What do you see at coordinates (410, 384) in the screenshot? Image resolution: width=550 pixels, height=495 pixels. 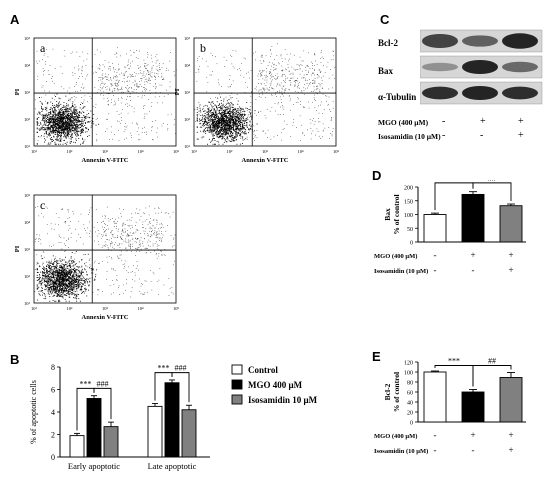 I see `y-tick-label: 80` at bounding box center [410, 384].